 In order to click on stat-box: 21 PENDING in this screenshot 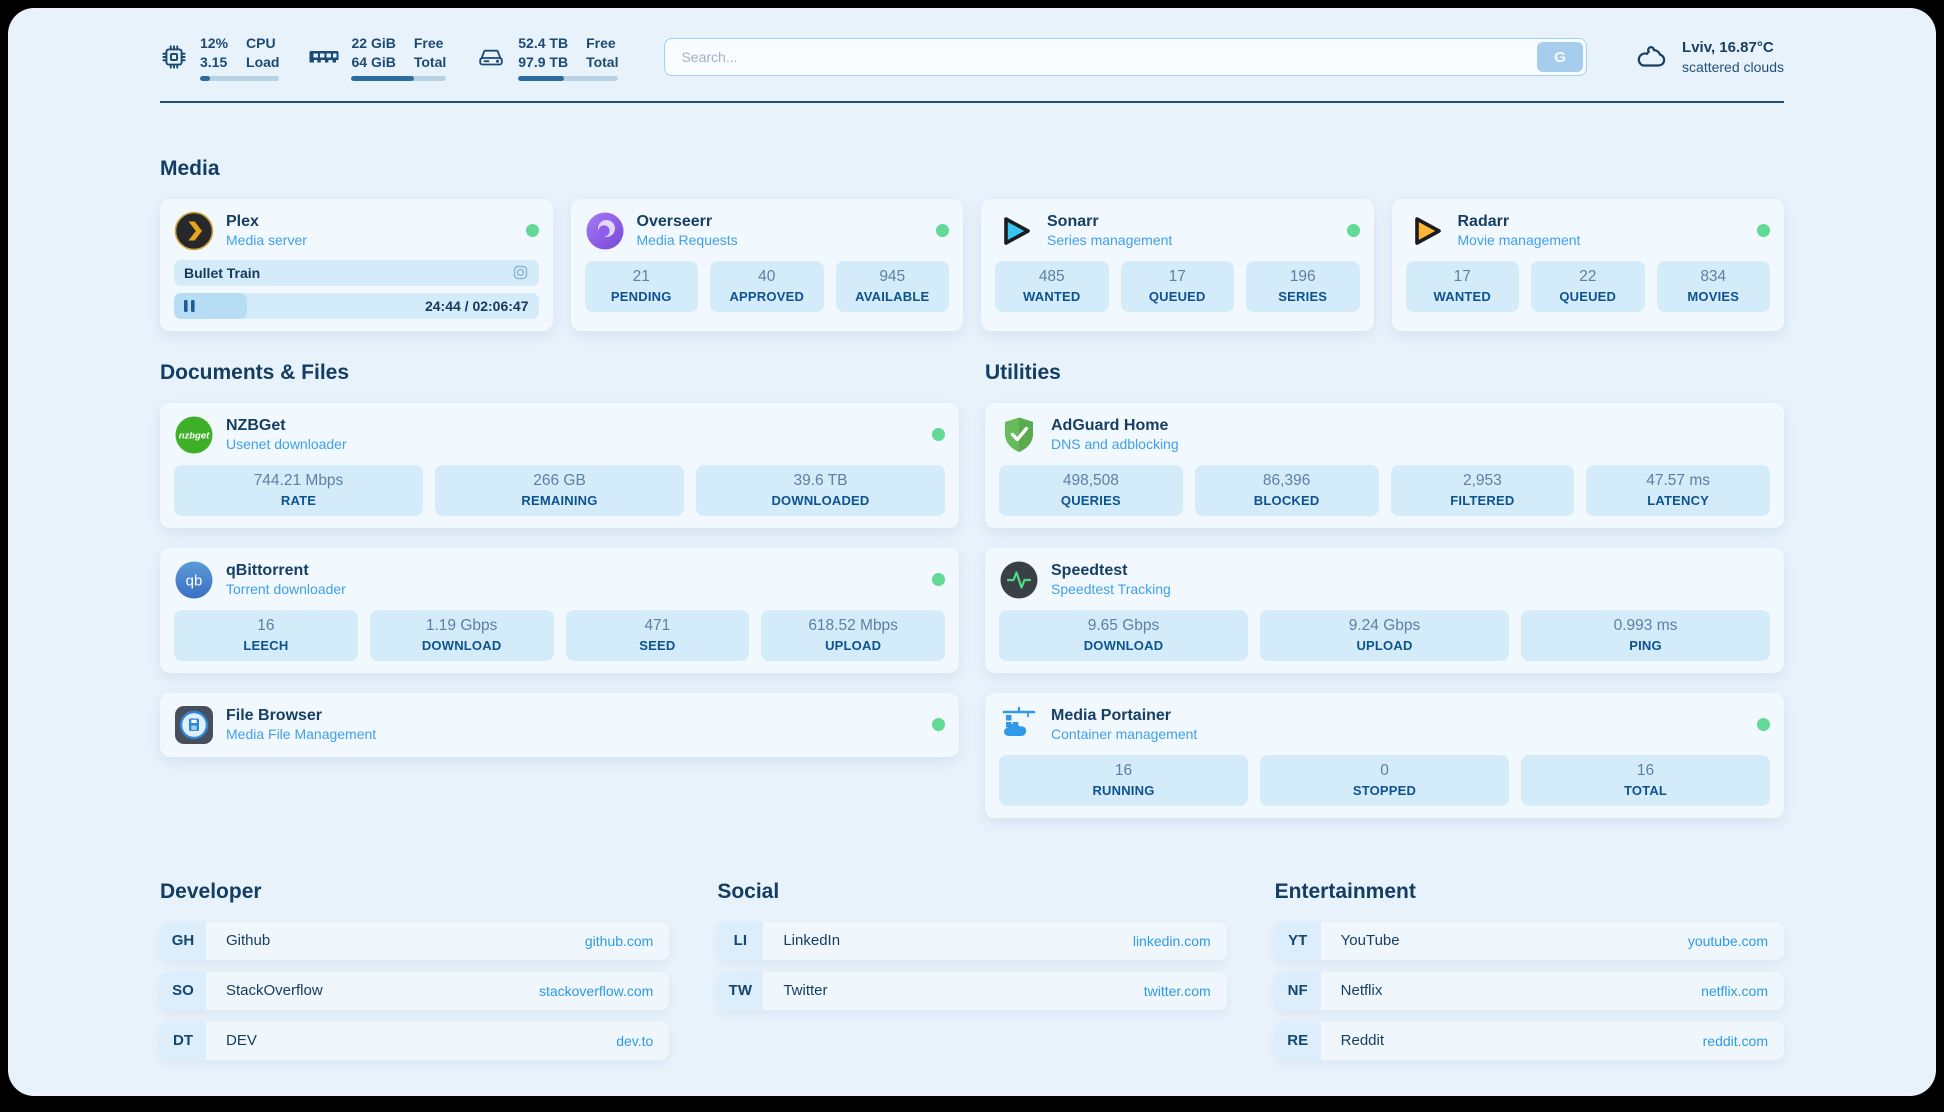, I will do `click(641, 286)`.